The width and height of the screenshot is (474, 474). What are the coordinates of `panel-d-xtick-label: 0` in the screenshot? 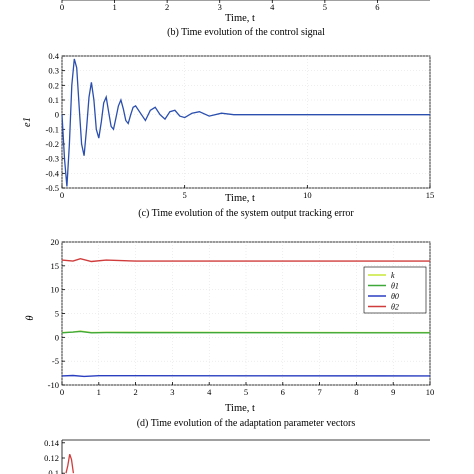 It's located at (62, 392).